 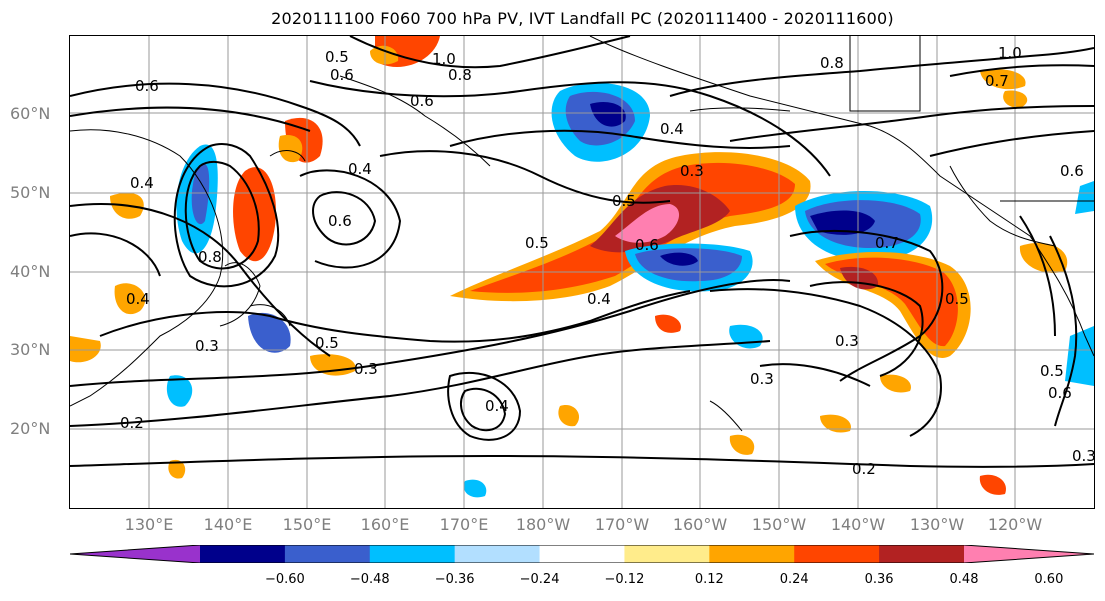 I want to click on lat-label: 40°N, so click(x=30, y=271).